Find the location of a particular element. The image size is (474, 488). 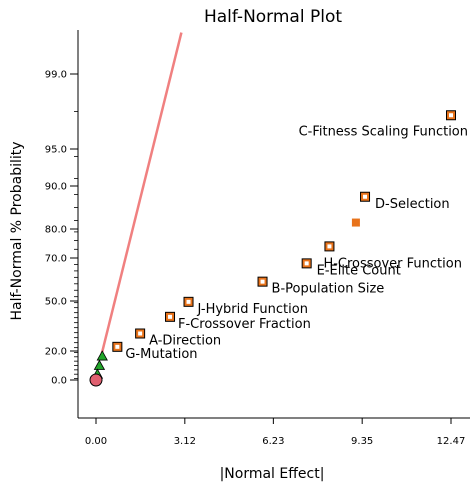

x-tick-label: 3.12 is located at coordinates (185, 441).